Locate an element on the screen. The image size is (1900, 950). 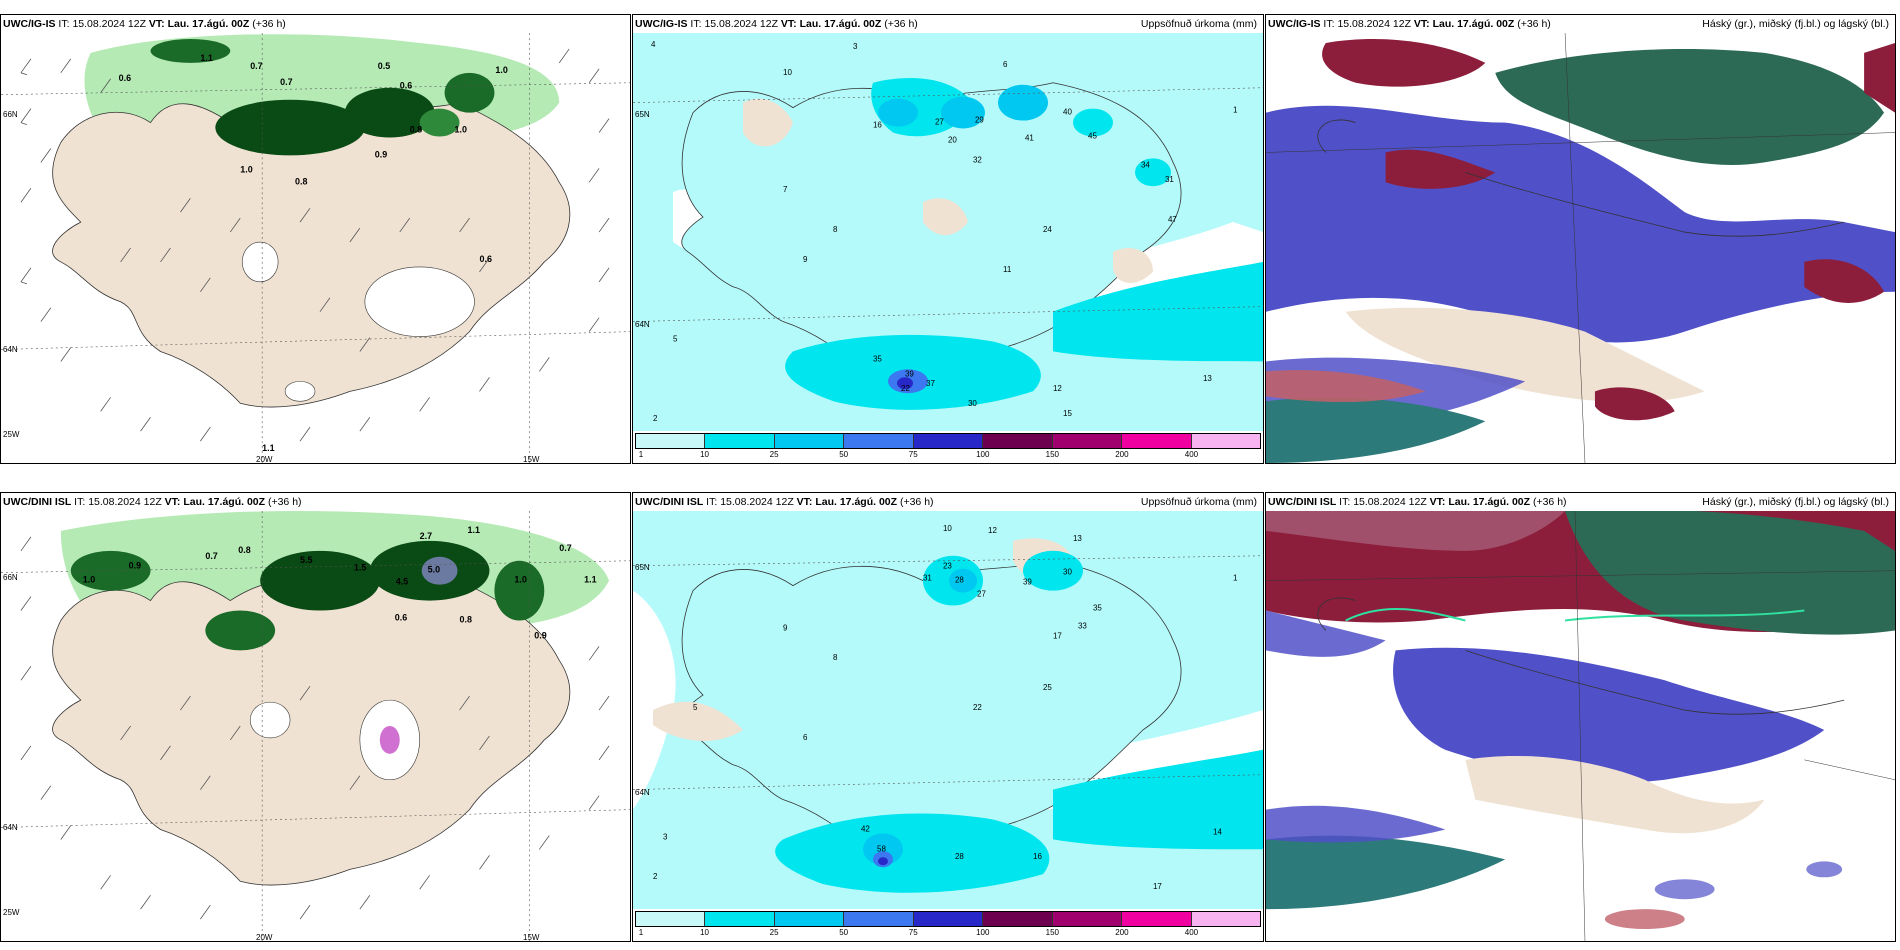
value-label: 27 is located at coordinates (939, 122).